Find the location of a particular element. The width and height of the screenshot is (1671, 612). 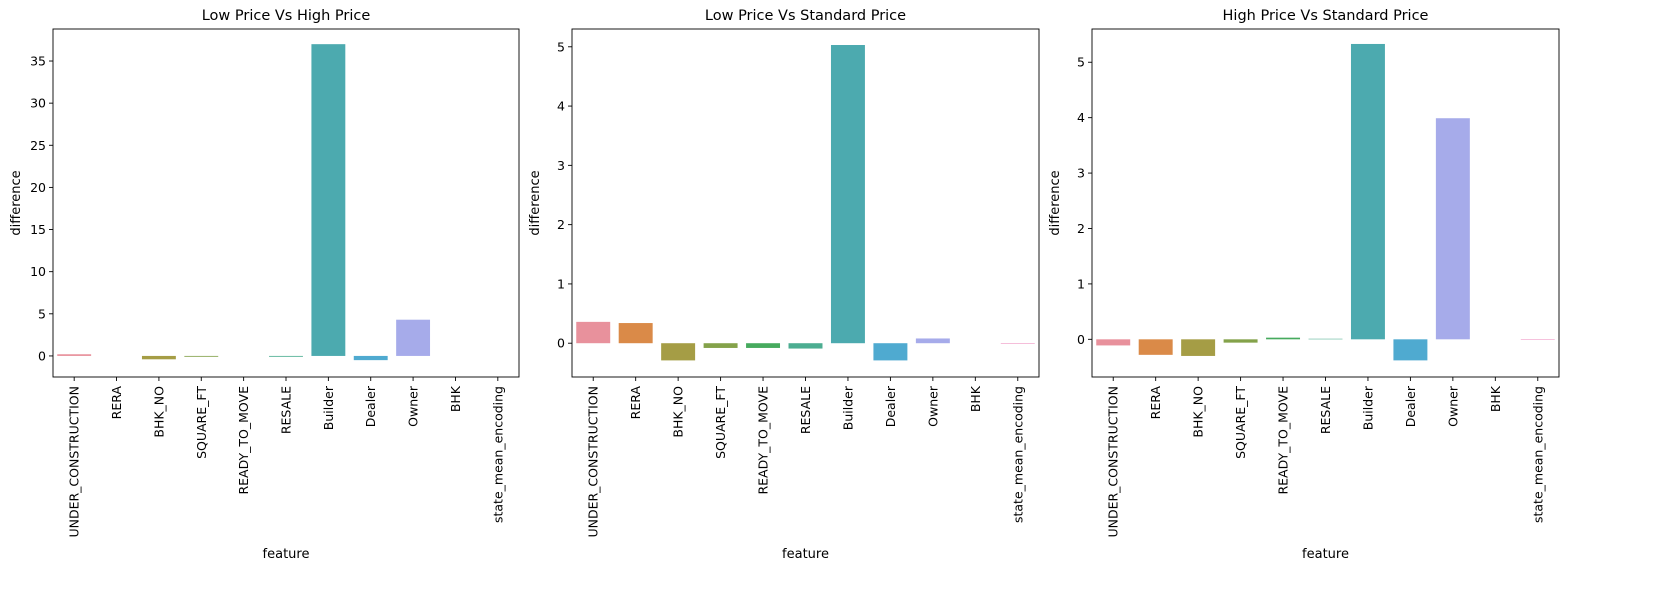

chart-title: Low Price Vs High Price is located at coordinates (286, 16).